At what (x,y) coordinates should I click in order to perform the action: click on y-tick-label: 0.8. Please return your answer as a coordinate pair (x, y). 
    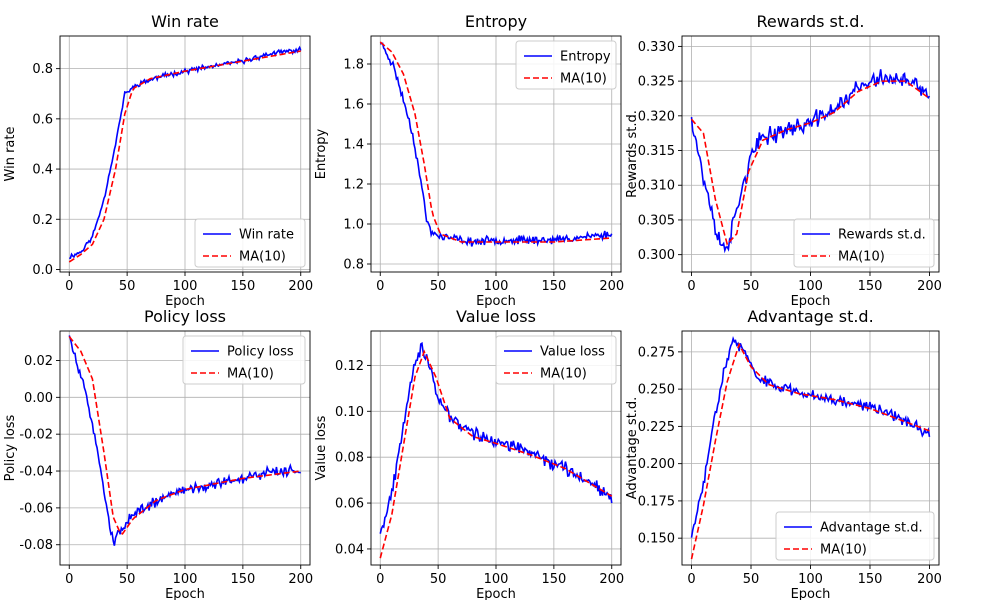
    Looking at the image, I should click on (353, 265).